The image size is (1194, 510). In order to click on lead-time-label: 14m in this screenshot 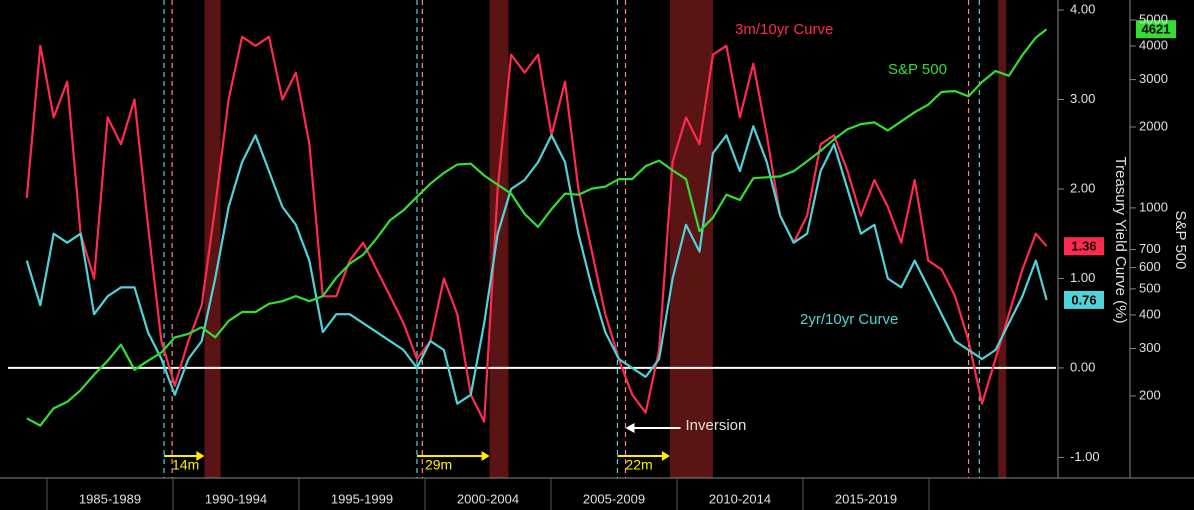, I will do `click(185, 465)`.